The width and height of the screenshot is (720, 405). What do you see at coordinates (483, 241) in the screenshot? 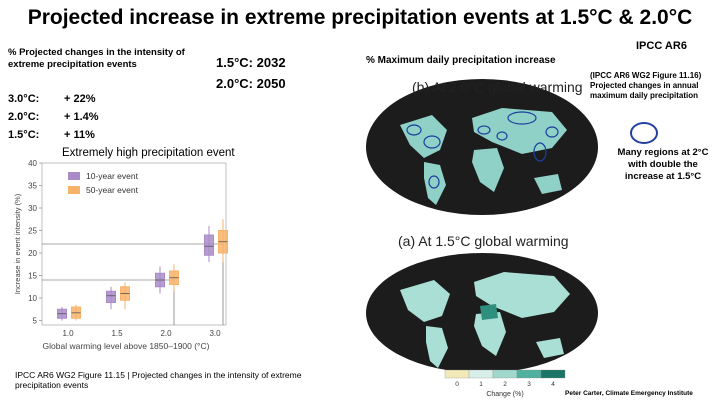
I see `map-a-label: (a) At 1.5°C global warming` at bounding box center [483, 241].